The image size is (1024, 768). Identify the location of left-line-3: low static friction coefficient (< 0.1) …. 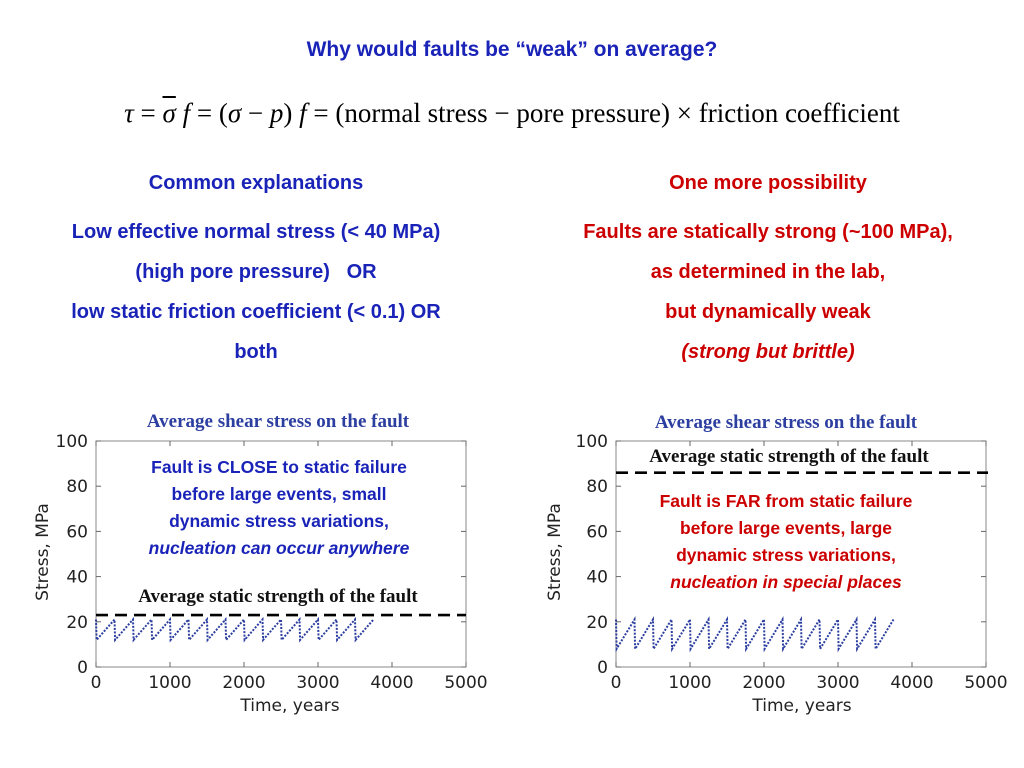
(256, 312).